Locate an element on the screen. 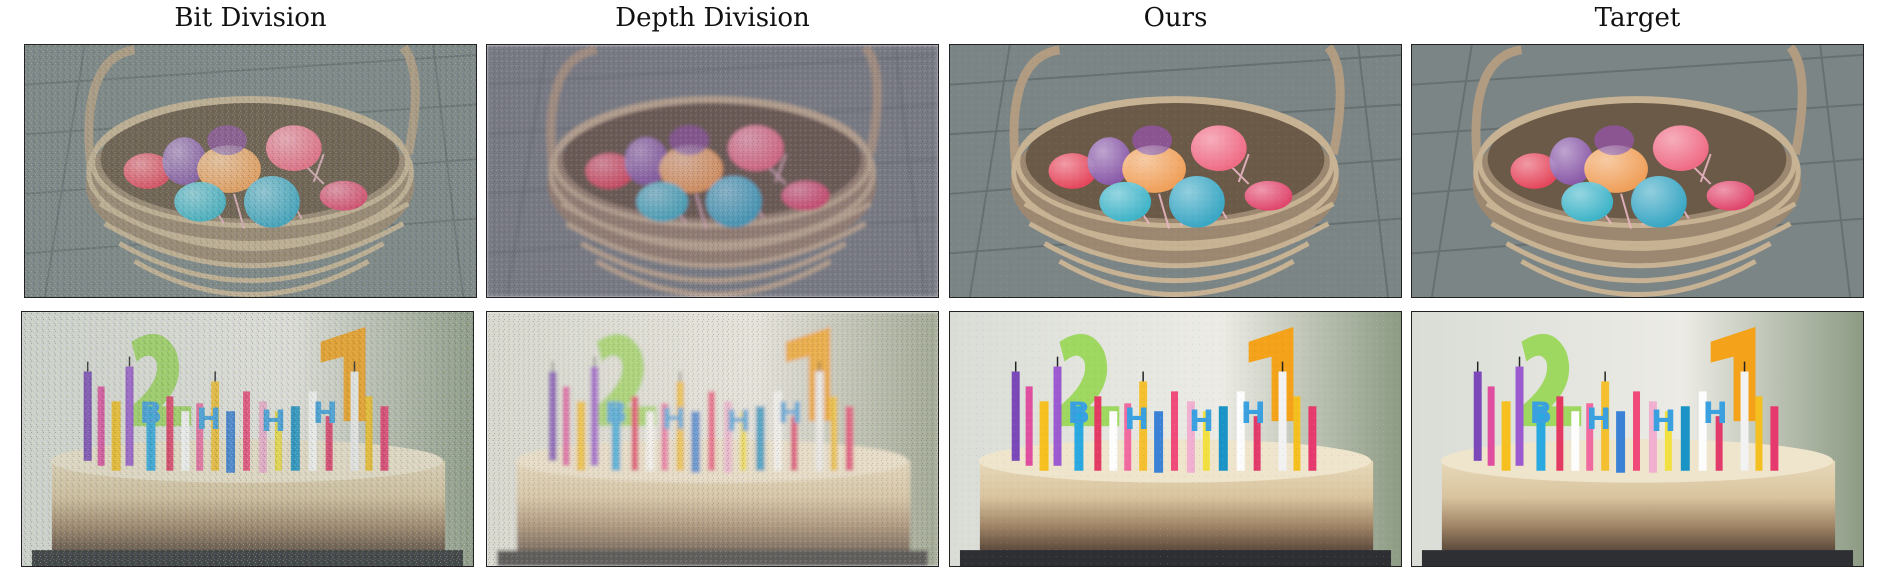 The width and height of the screenshot is (1894, 584). cake-panel-bit-division is located at coordinates (247, 439).